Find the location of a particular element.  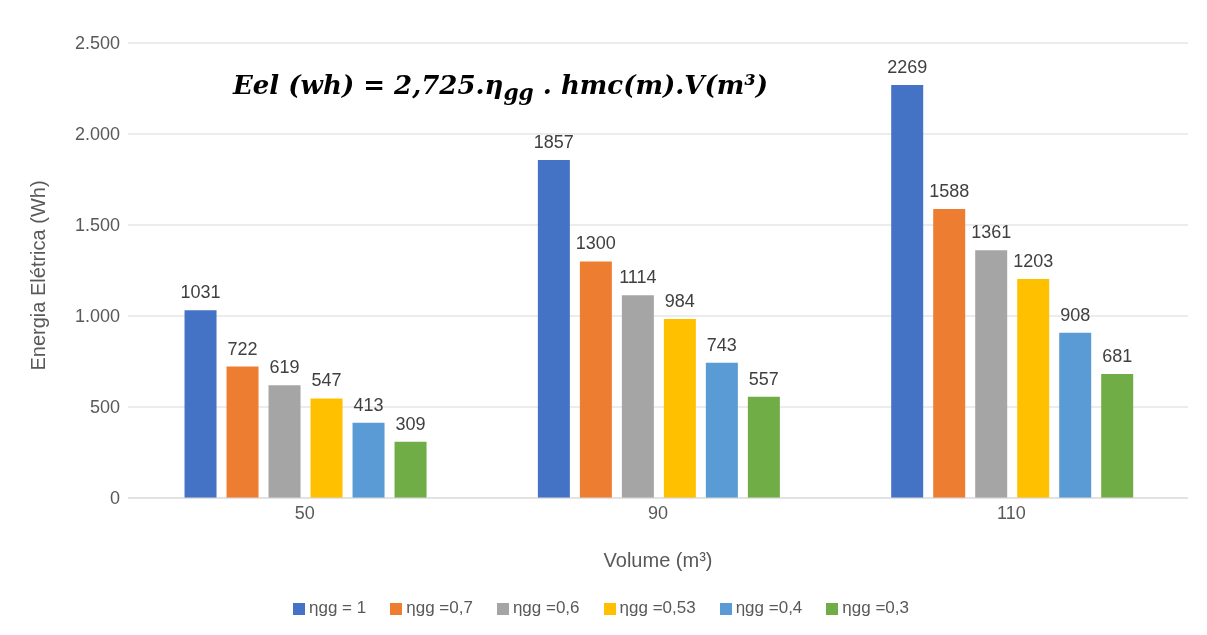

data-label: 557 is located at coordinates (763, 378).